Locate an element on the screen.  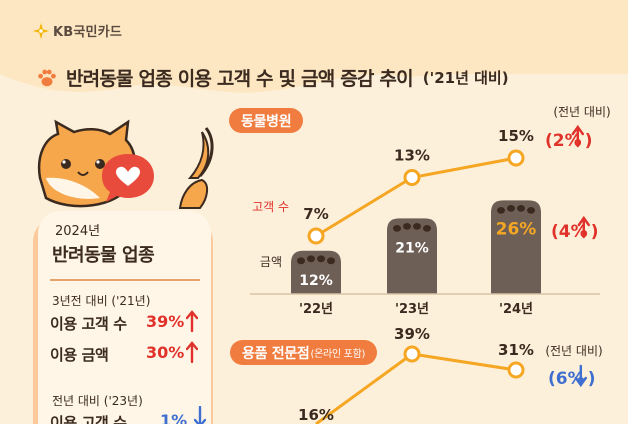
section-tag-hospital: 동물병원 is located at coordinates (266, 120).